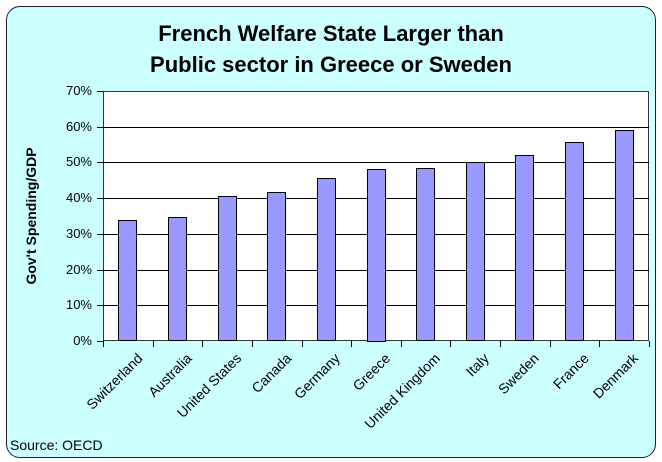 The width and height of the screenshot is (662, 462). What do you see at coordinates (78, 197) in the screenshot?
I see `y-tick-label: 40%` at bounding box center [78, 197].